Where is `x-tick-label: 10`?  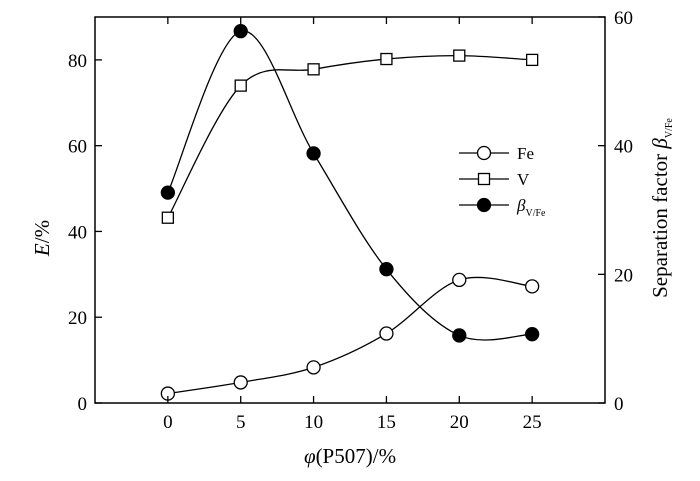 x-tick-label: 10 is located at coordinates (313, 422).